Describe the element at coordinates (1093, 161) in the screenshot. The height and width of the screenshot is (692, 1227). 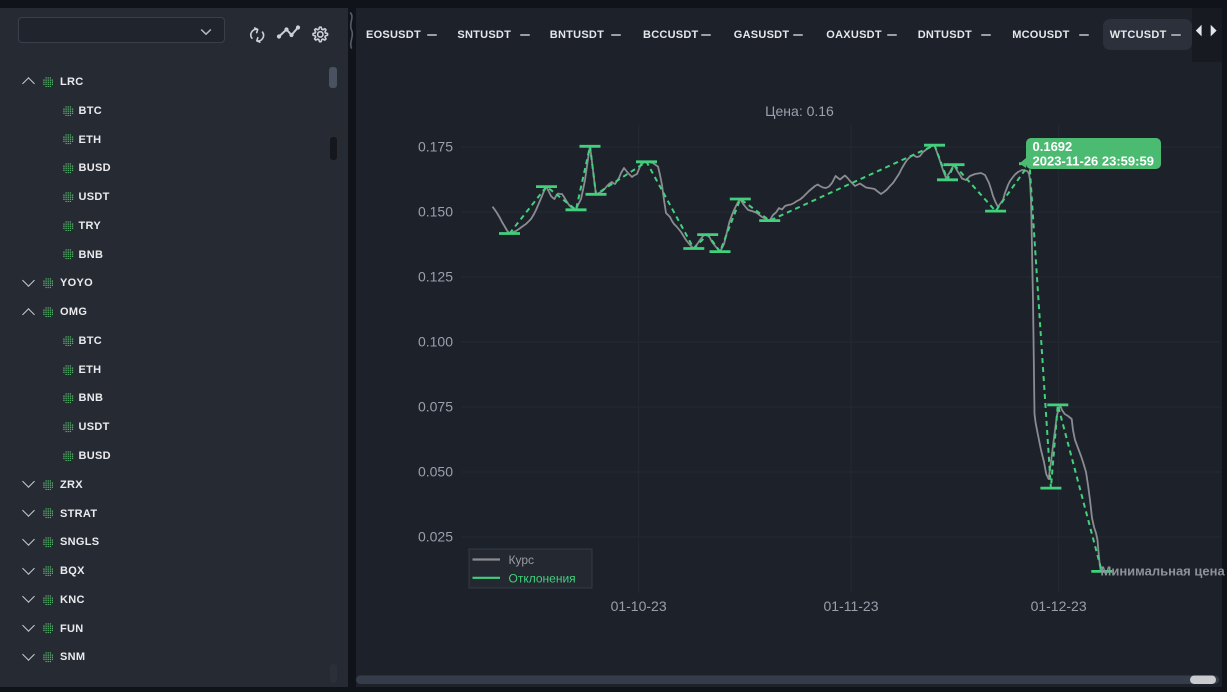
I see `svg-text: 2023-11-26 23:59:59` at that location.